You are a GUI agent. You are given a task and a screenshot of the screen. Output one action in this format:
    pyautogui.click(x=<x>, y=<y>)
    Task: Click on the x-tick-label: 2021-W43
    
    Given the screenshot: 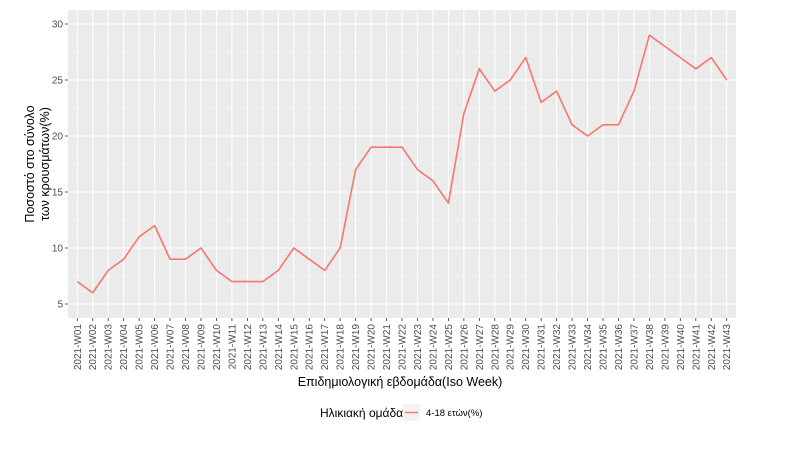 What is the action you would take?
    pyautogui.click(x=727, y=347)
    